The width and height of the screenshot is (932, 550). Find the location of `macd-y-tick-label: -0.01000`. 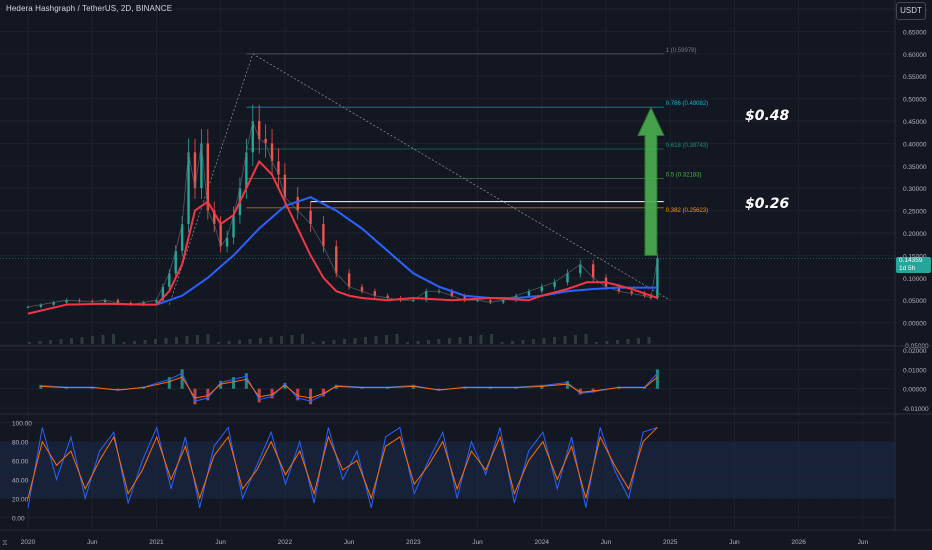

macd-y-tick-label: -0.01000 is located at coordinates (916, 409).